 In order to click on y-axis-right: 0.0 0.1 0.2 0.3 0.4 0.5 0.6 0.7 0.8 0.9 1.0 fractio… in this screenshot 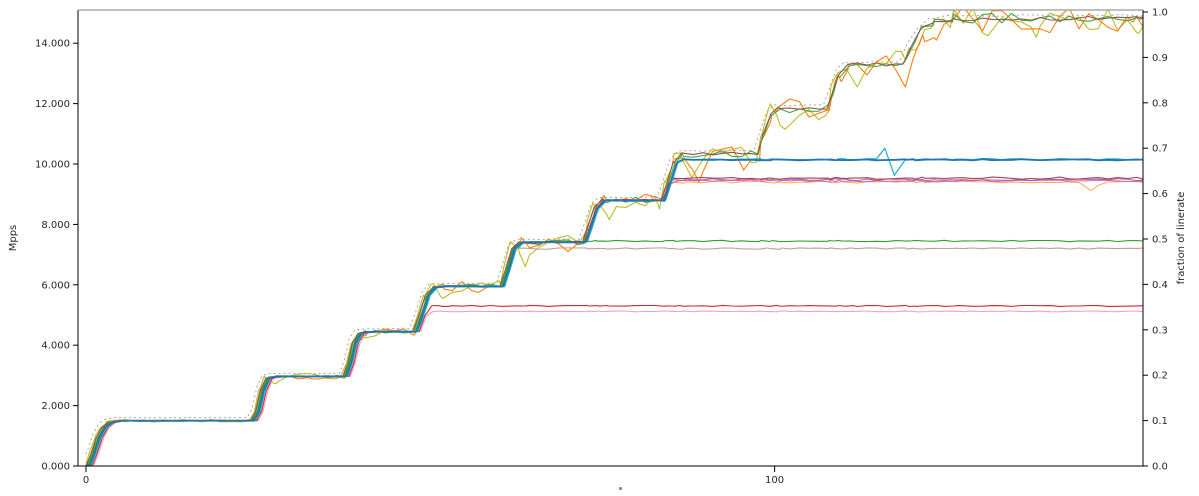, I will do `click(1165, 240)`.